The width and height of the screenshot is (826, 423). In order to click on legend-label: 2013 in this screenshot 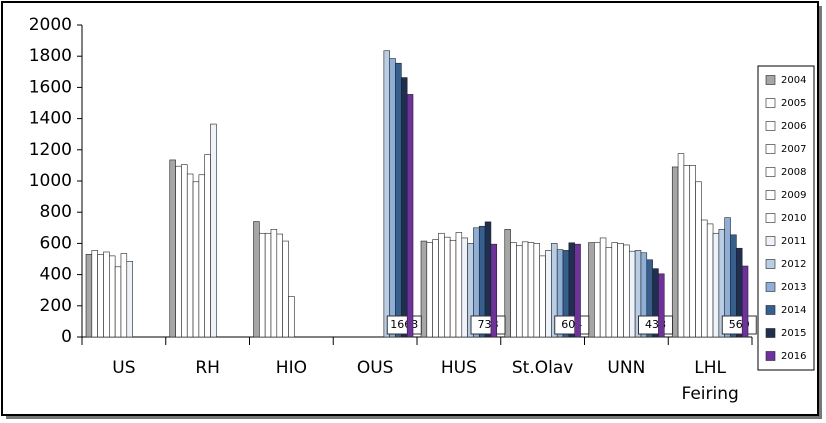, I will do `click(793, 287)`.